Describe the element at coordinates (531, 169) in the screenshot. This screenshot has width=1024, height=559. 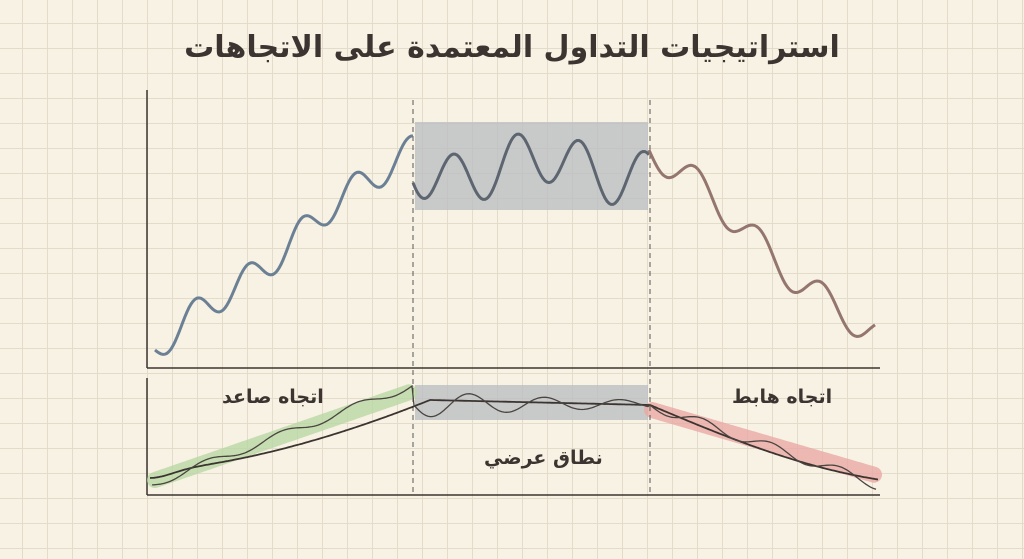
I see `range-price-line` at that location.